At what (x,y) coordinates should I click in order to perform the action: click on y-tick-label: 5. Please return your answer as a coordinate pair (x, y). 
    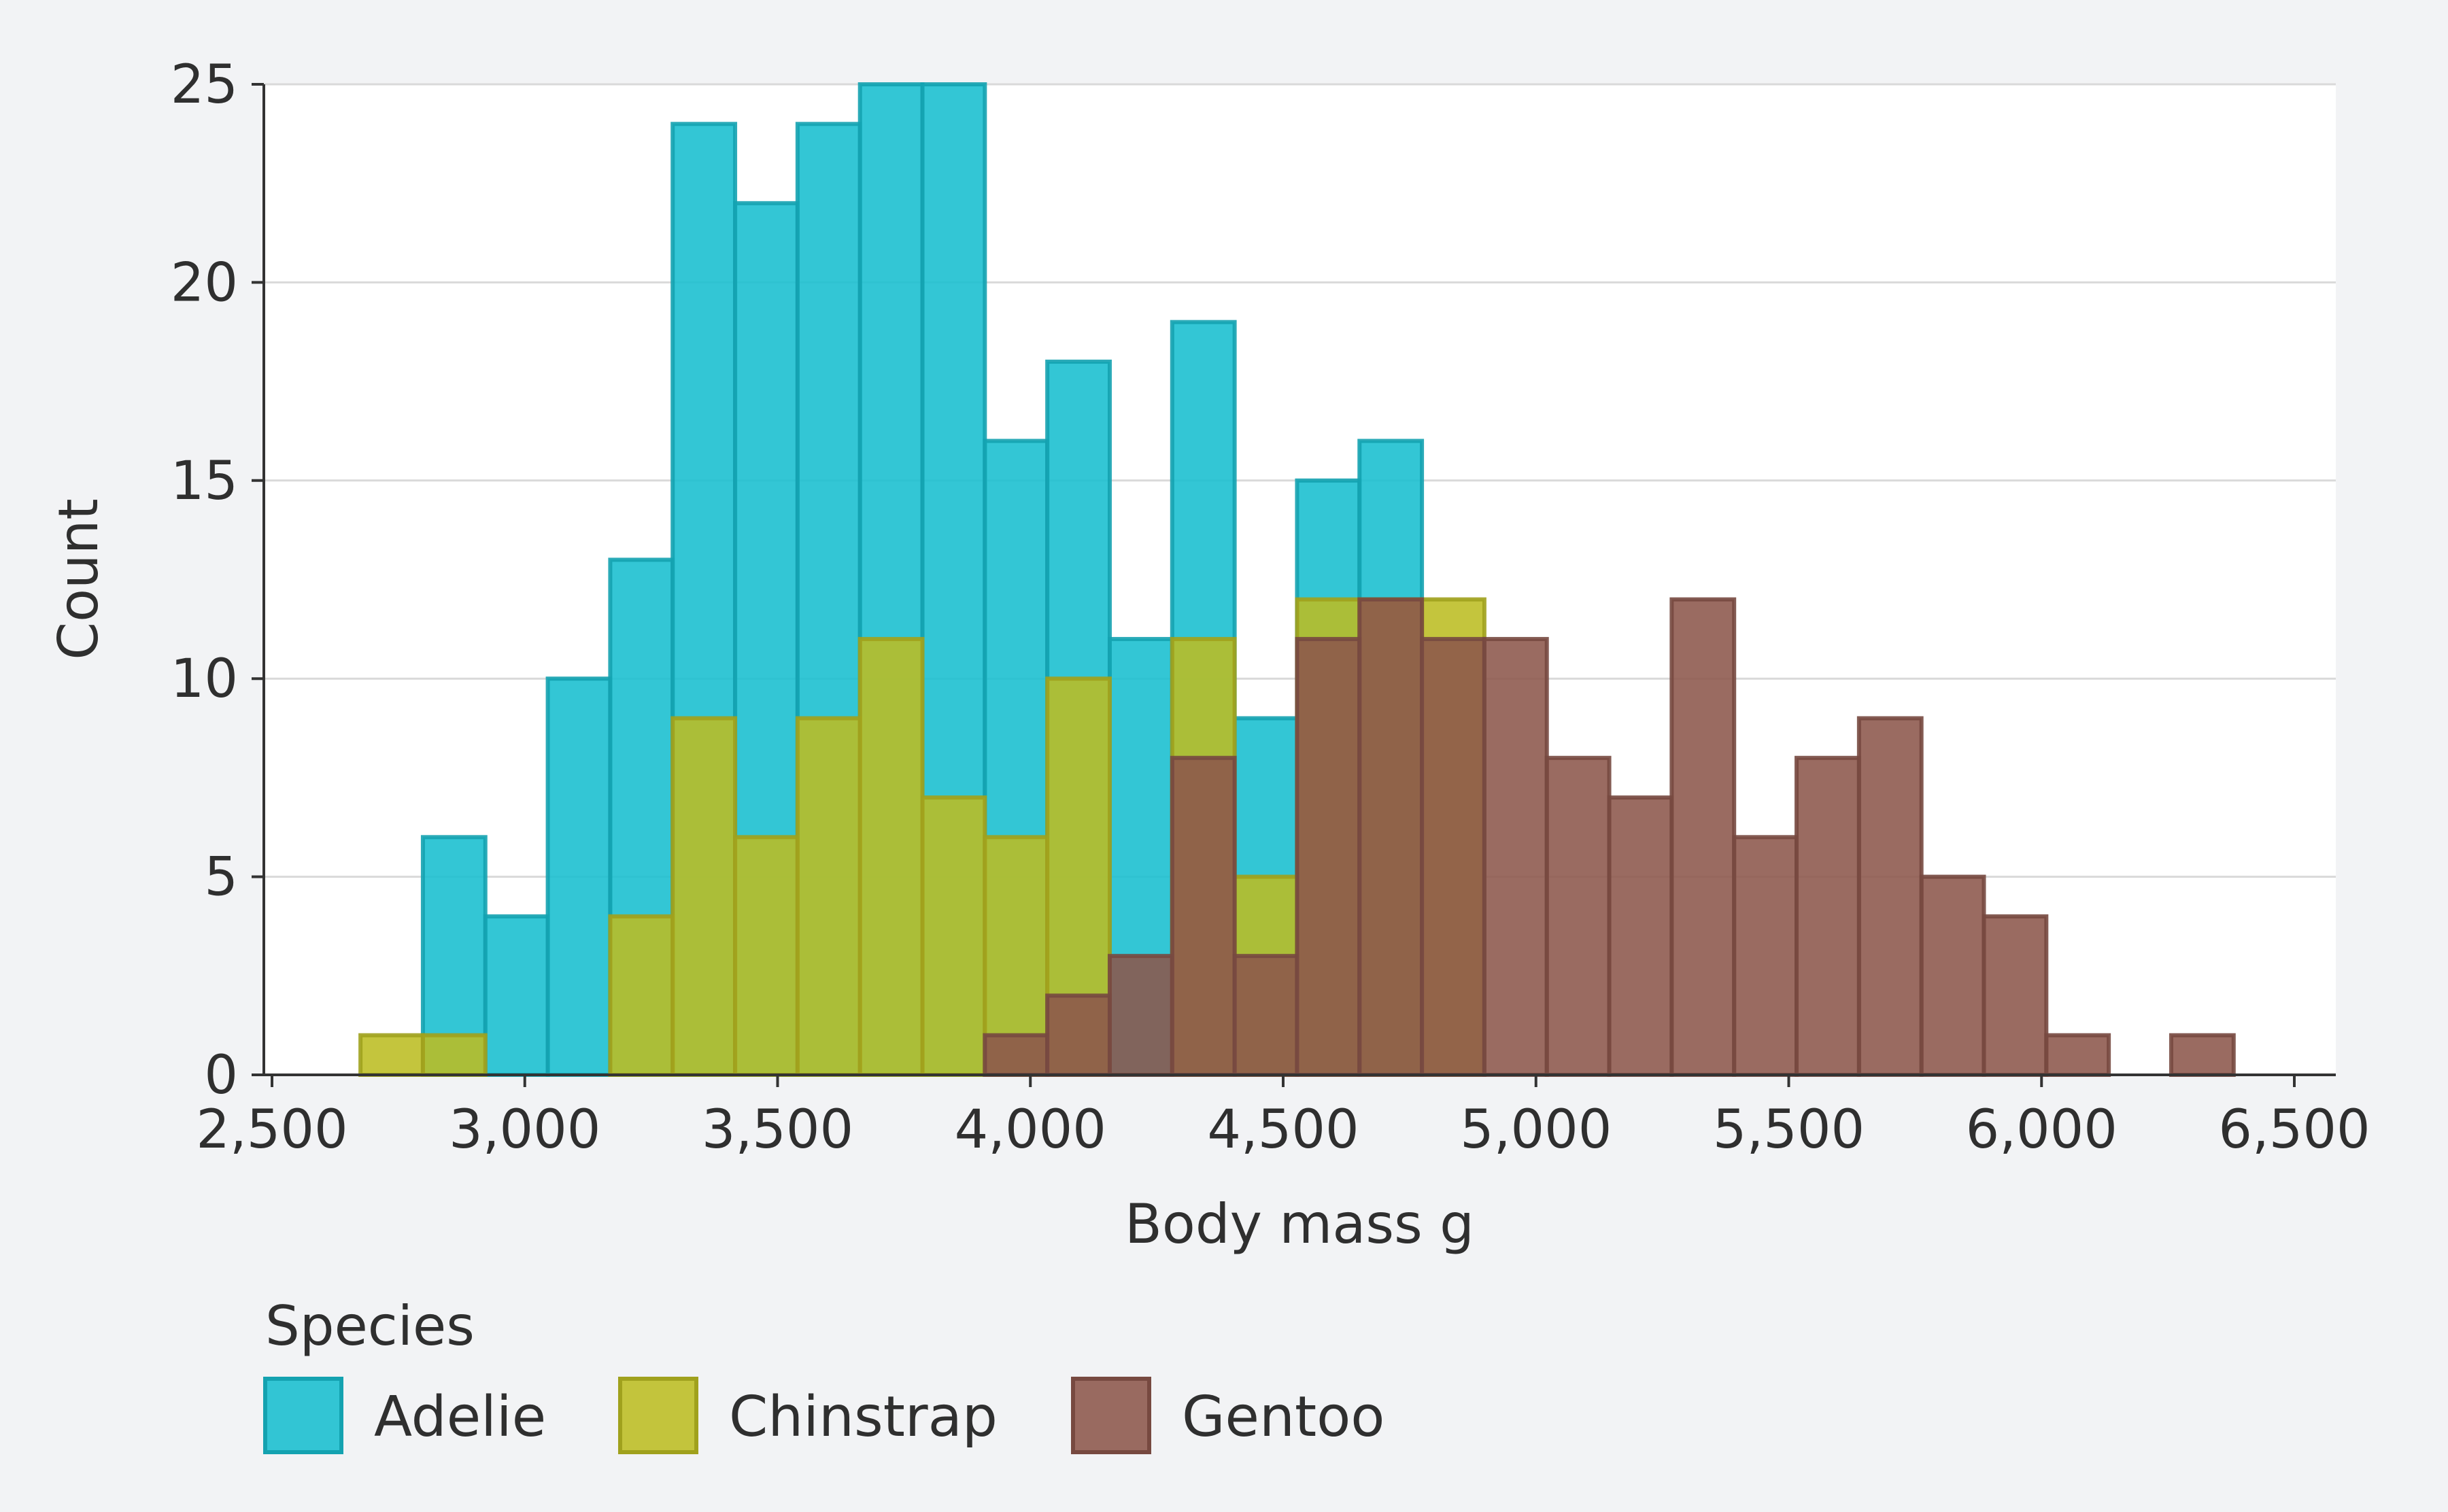
    Looking at the image, I should click on (221, 877).